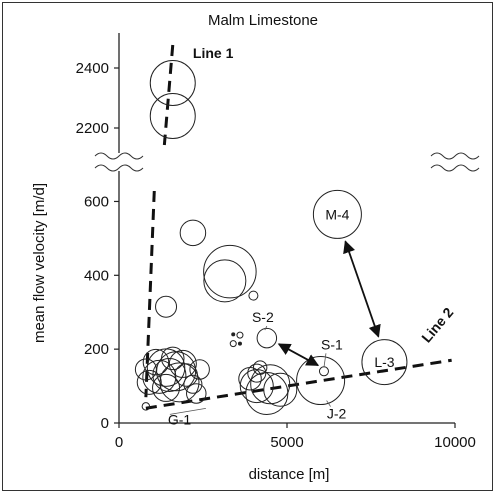 The image size is (497, 495). What do you see at coordinates (119, 156) in the screenshot?
I see `axis-break-left-top` at bounding box center [119, 156].